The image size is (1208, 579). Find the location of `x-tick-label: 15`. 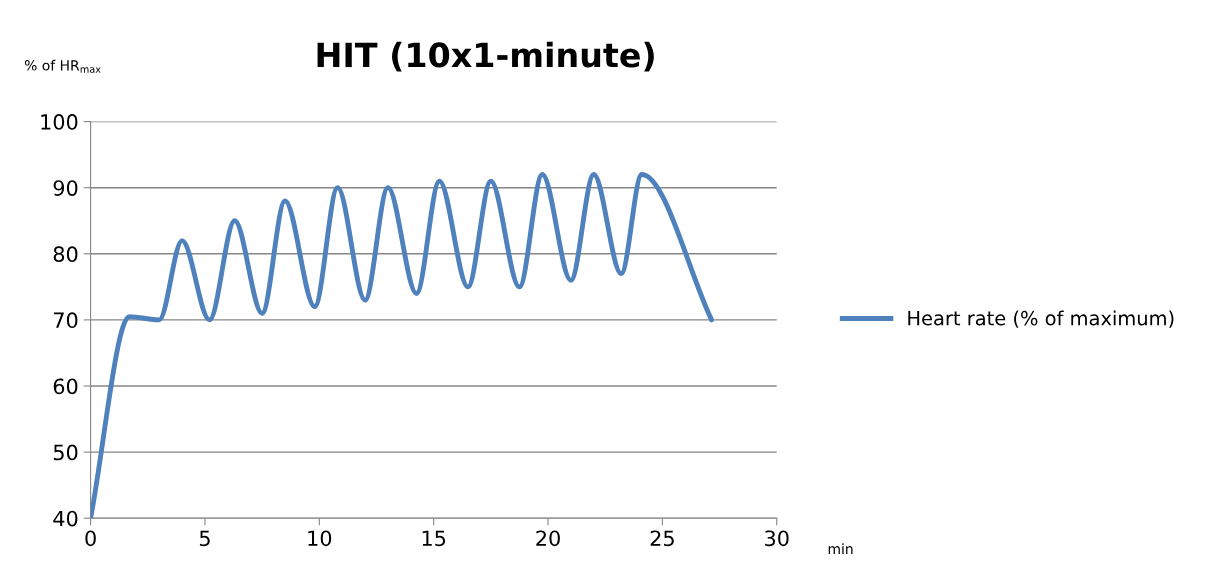

x-tick-label: 15 is located at coordinates (434, 538).